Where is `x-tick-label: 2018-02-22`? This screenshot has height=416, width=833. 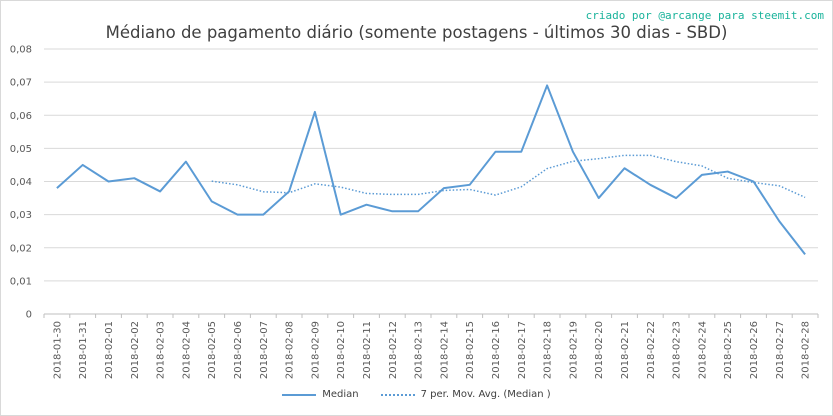
x-tick-label: 2018-02-22 is located at coordinates (651, 350).